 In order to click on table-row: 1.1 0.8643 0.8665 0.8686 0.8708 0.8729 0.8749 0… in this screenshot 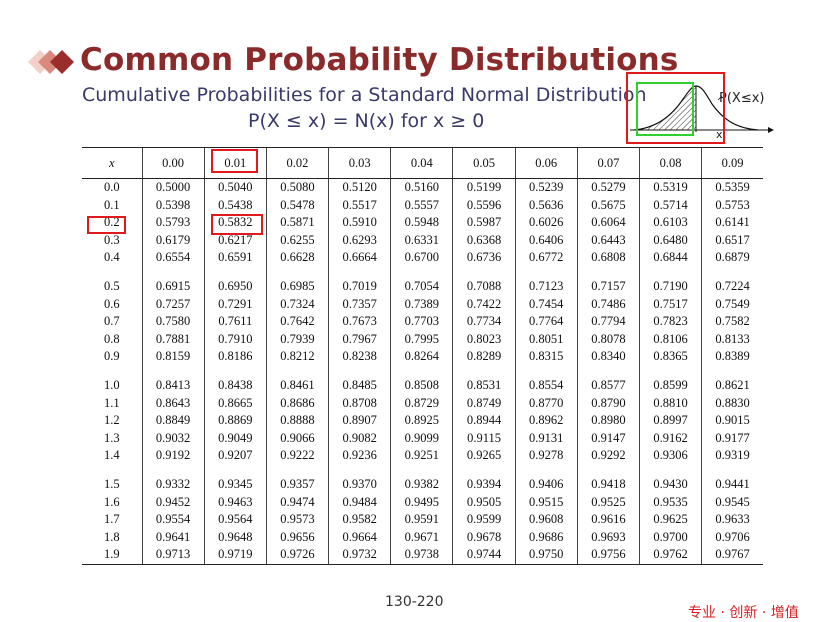, I will do `click(422, 403)`.